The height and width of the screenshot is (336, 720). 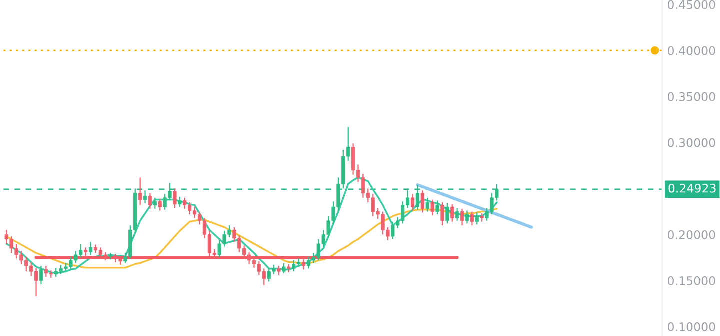 I want to click on ref-line-label: 0.24923, so click(x=692, y=188).